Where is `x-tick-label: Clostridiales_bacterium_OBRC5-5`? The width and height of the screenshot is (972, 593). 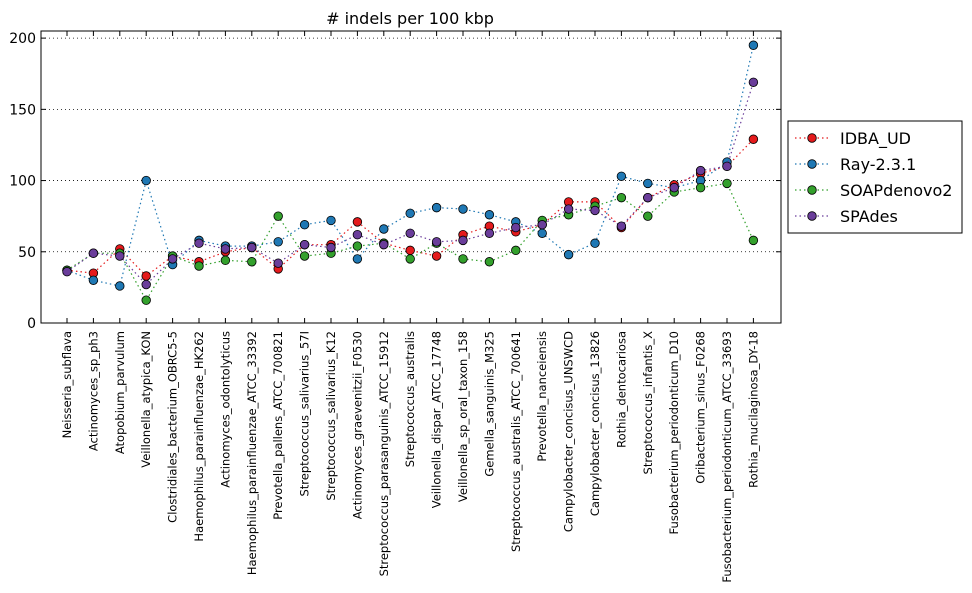
x-tick-label: Clostridiales_bacterium_OBRC5-5 is located at coordinates (173, 427).